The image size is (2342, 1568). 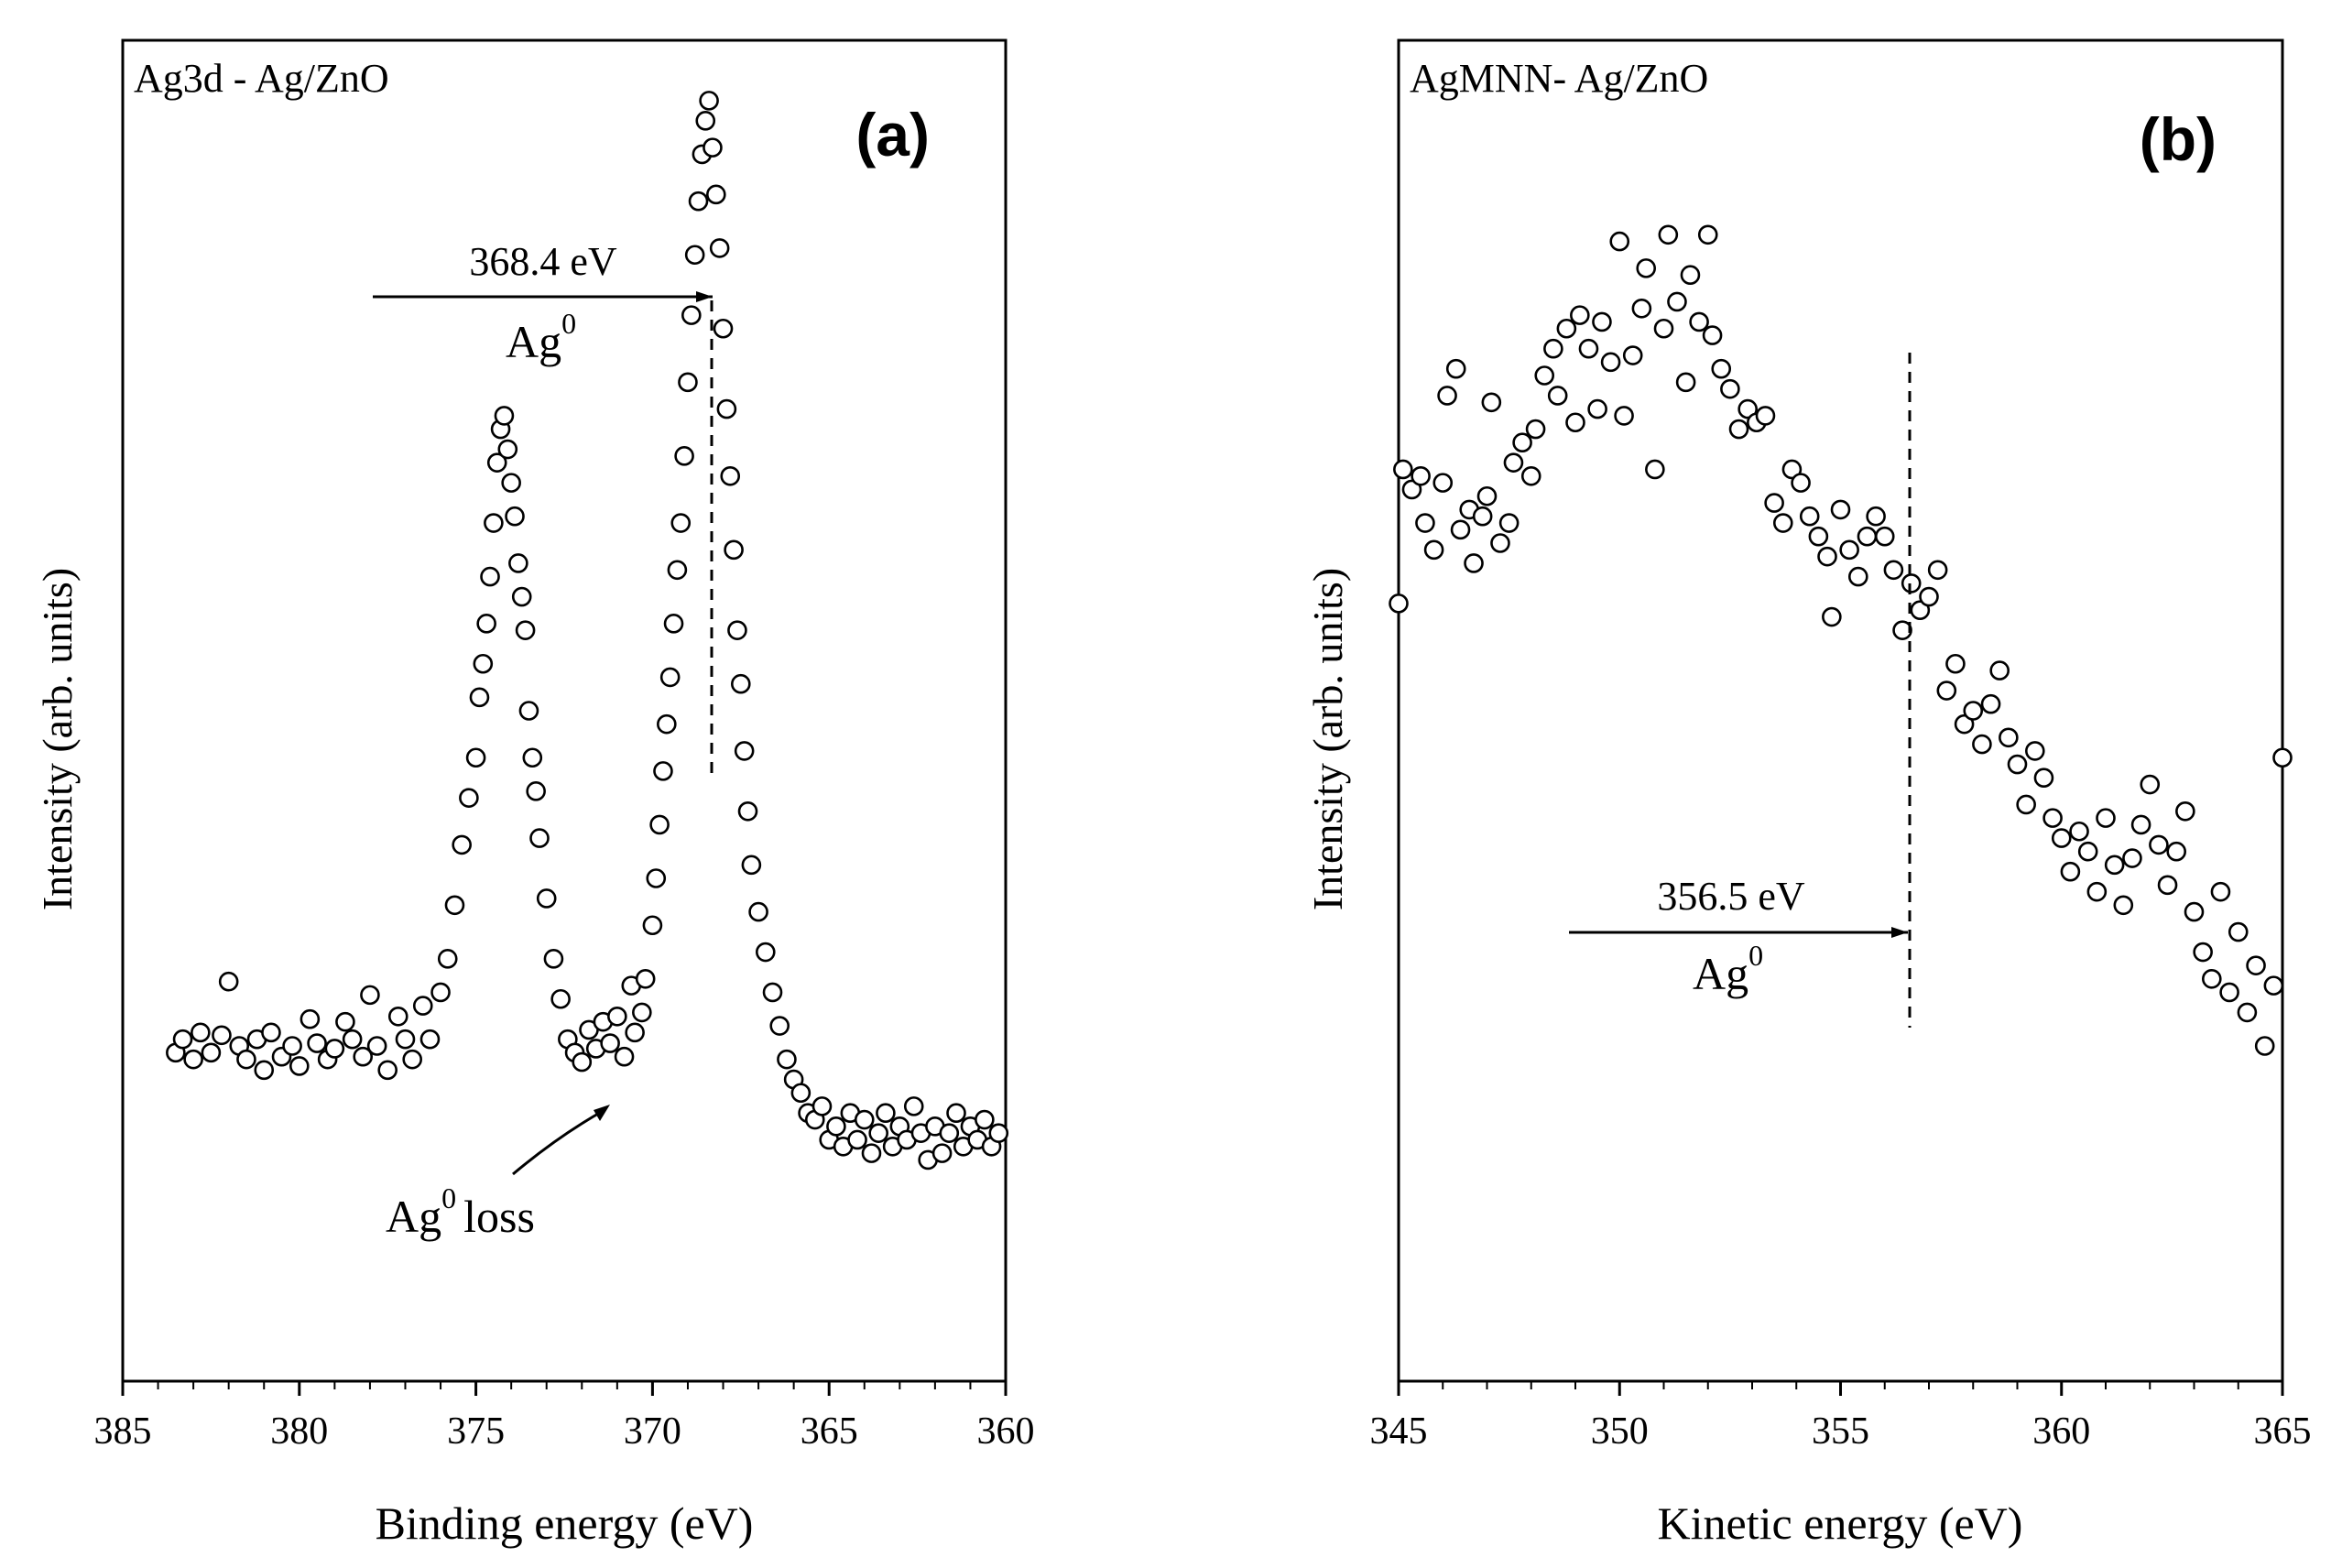 I want to click on x-tick-label: 375, so click(x=476, y=1431).